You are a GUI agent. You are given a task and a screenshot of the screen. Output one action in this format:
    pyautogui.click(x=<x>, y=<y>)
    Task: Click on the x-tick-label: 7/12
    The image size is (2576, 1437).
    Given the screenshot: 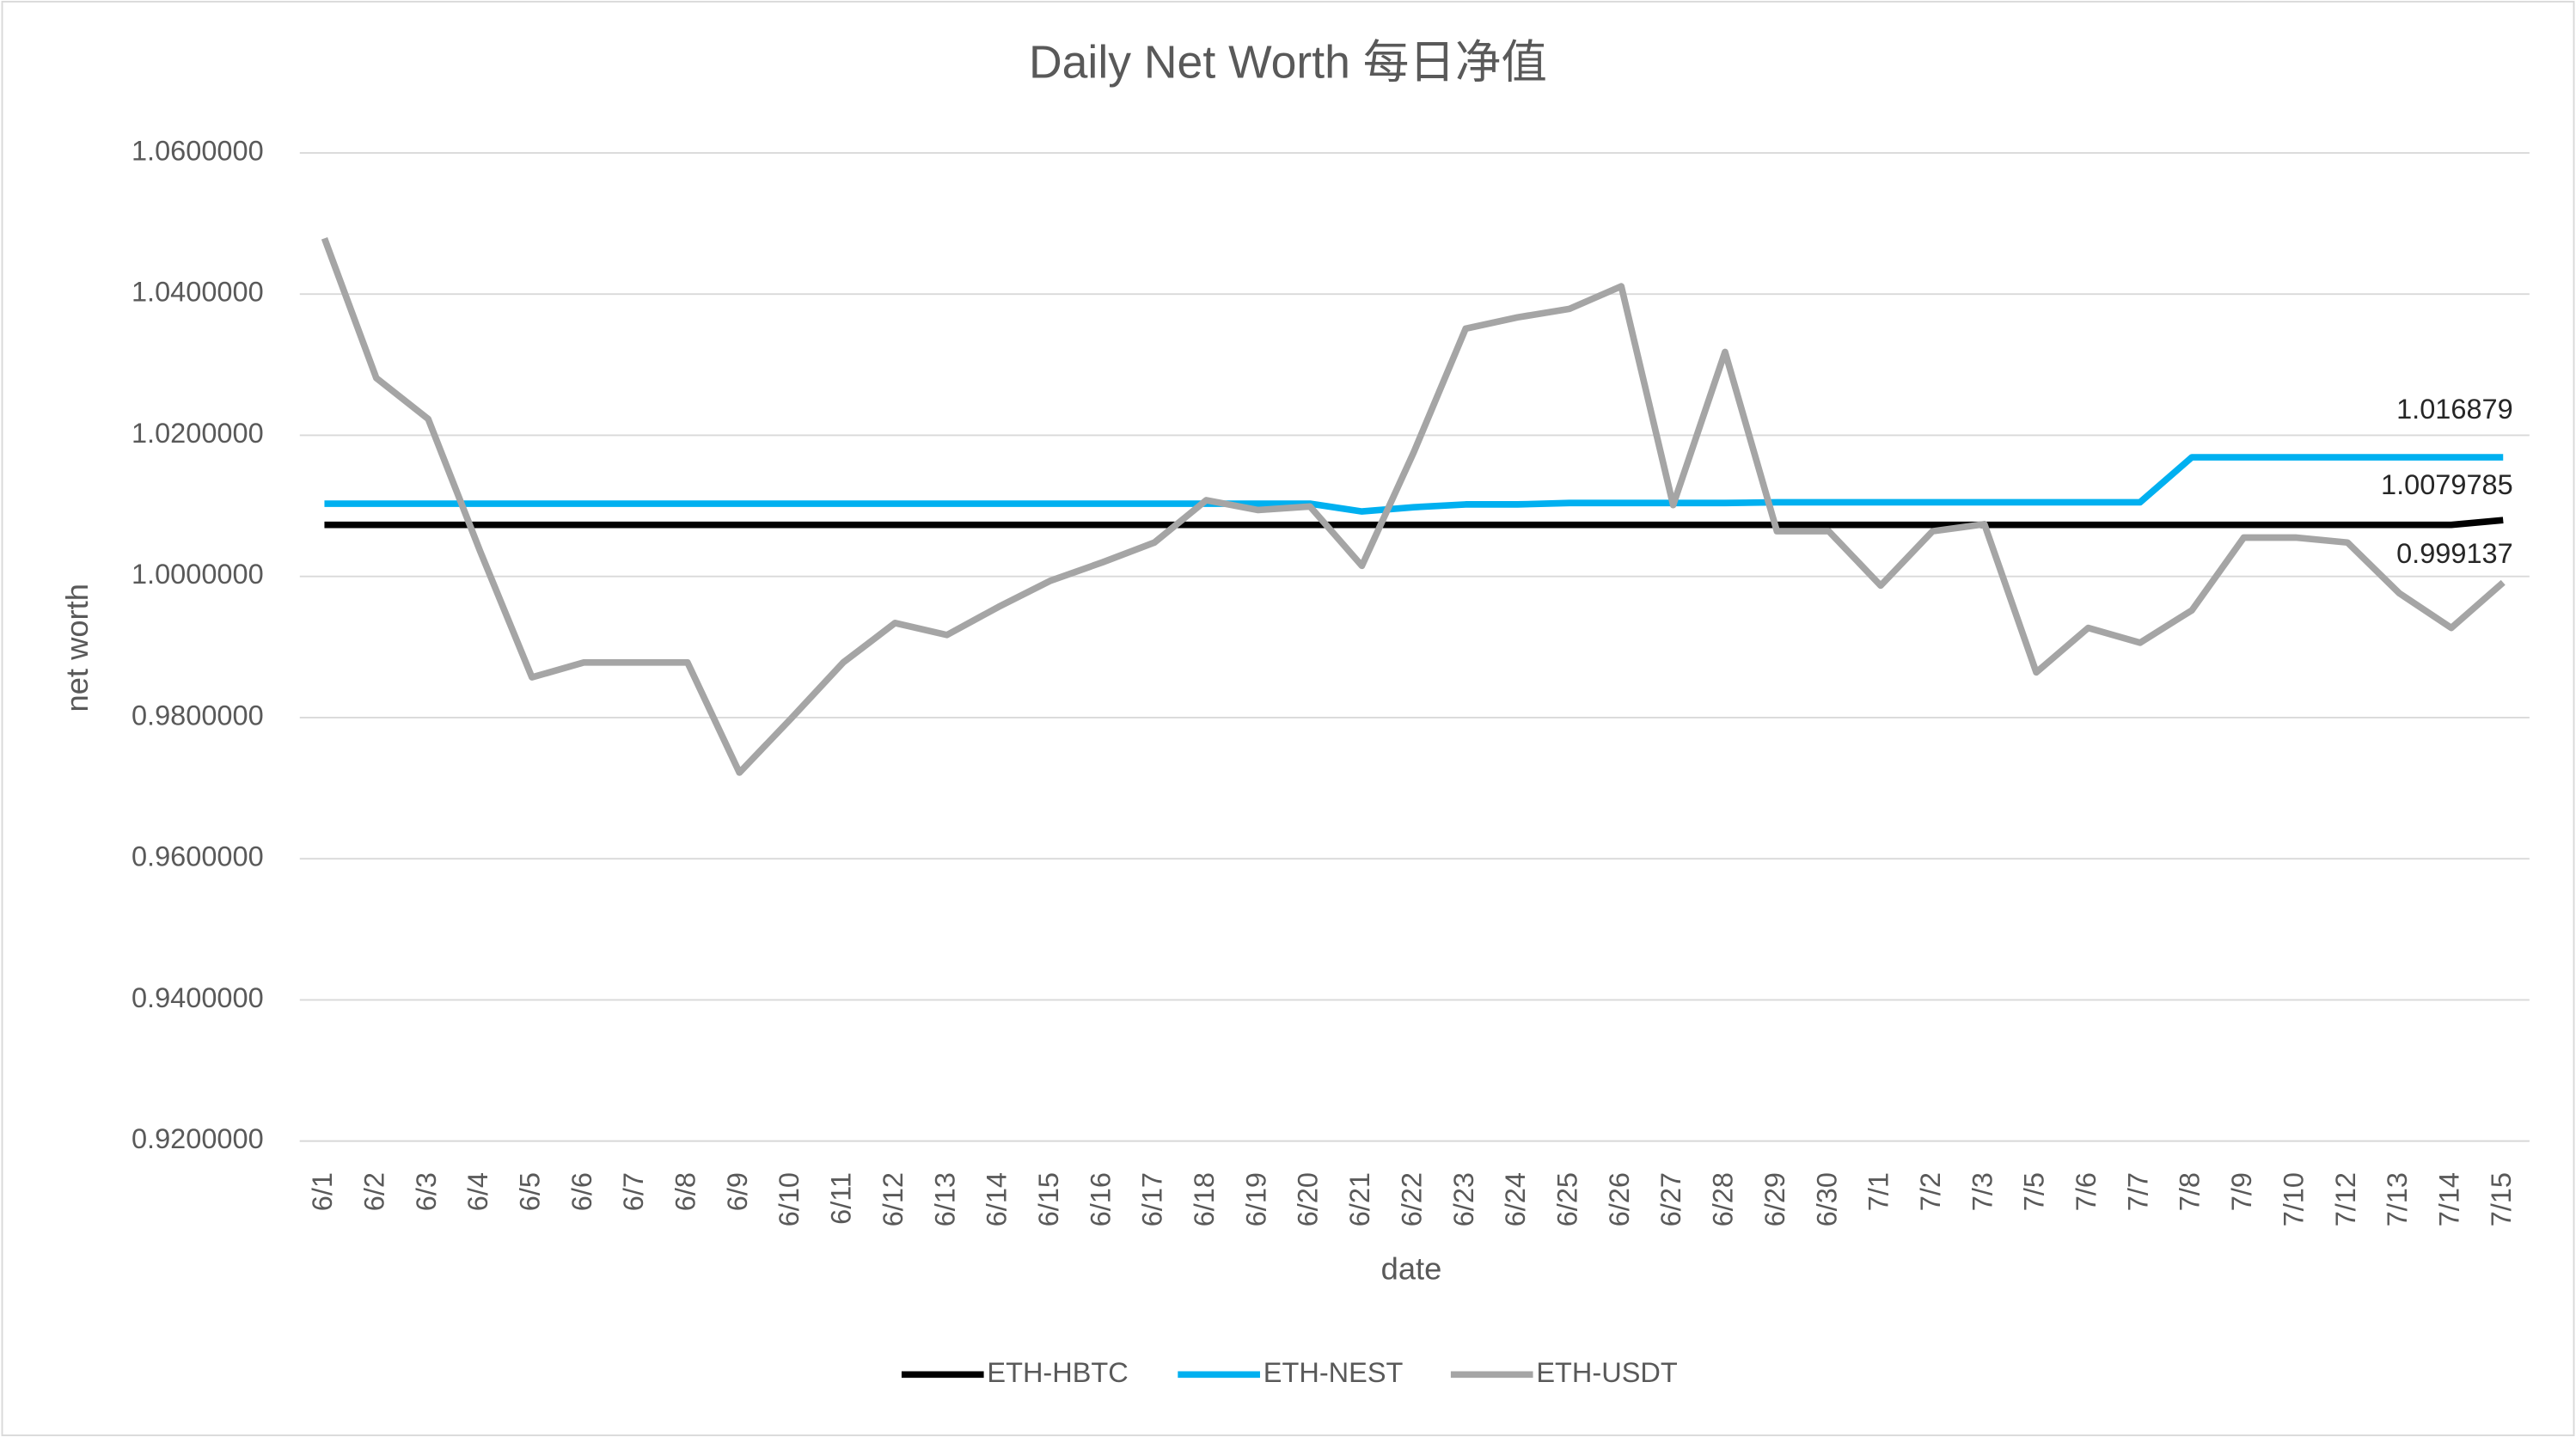 What is the action you would take?
    pyautogui.click(x=2345, y=1199)
    